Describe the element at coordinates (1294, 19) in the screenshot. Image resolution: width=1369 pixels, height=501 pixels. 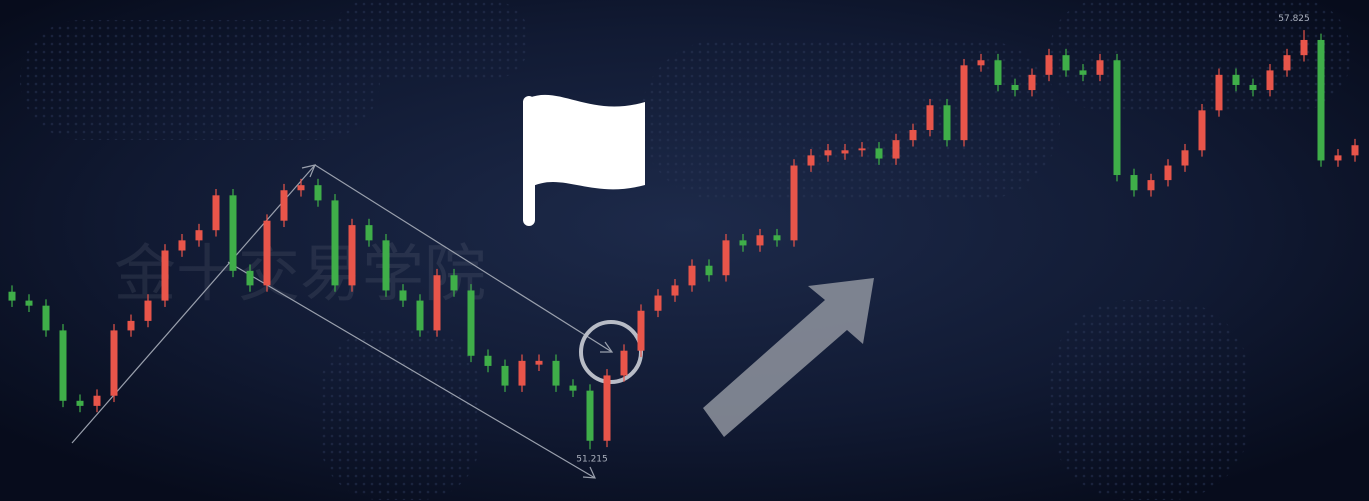
I see `high-label: 57.825` at that location.